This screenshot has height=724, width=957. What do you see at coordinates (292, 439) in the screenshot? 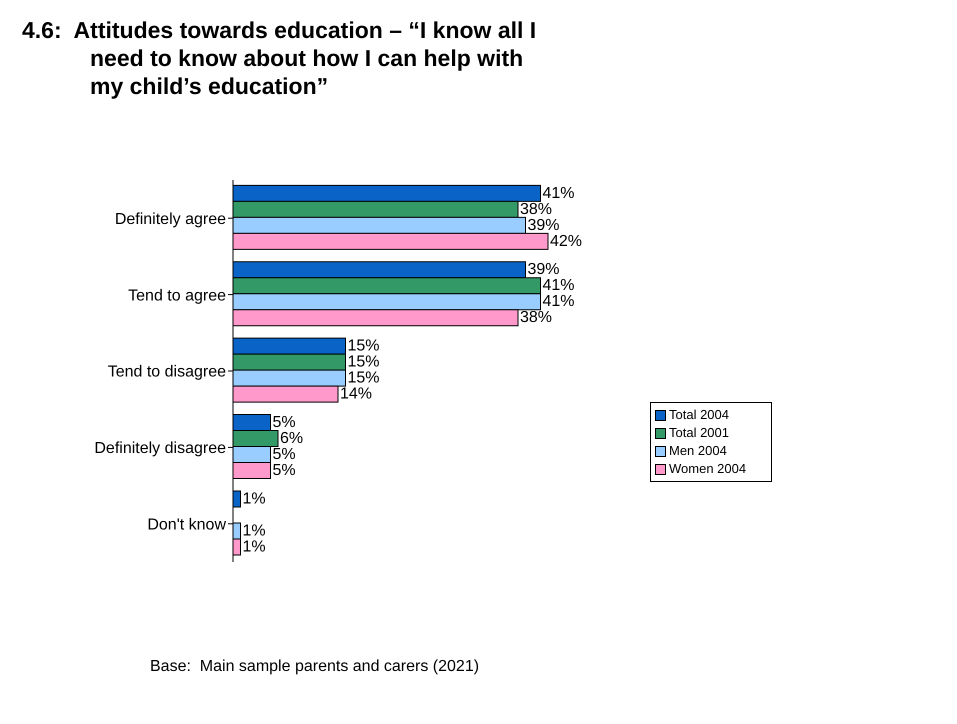
I see `data-label: 6%` at bounding box center [292, 439].